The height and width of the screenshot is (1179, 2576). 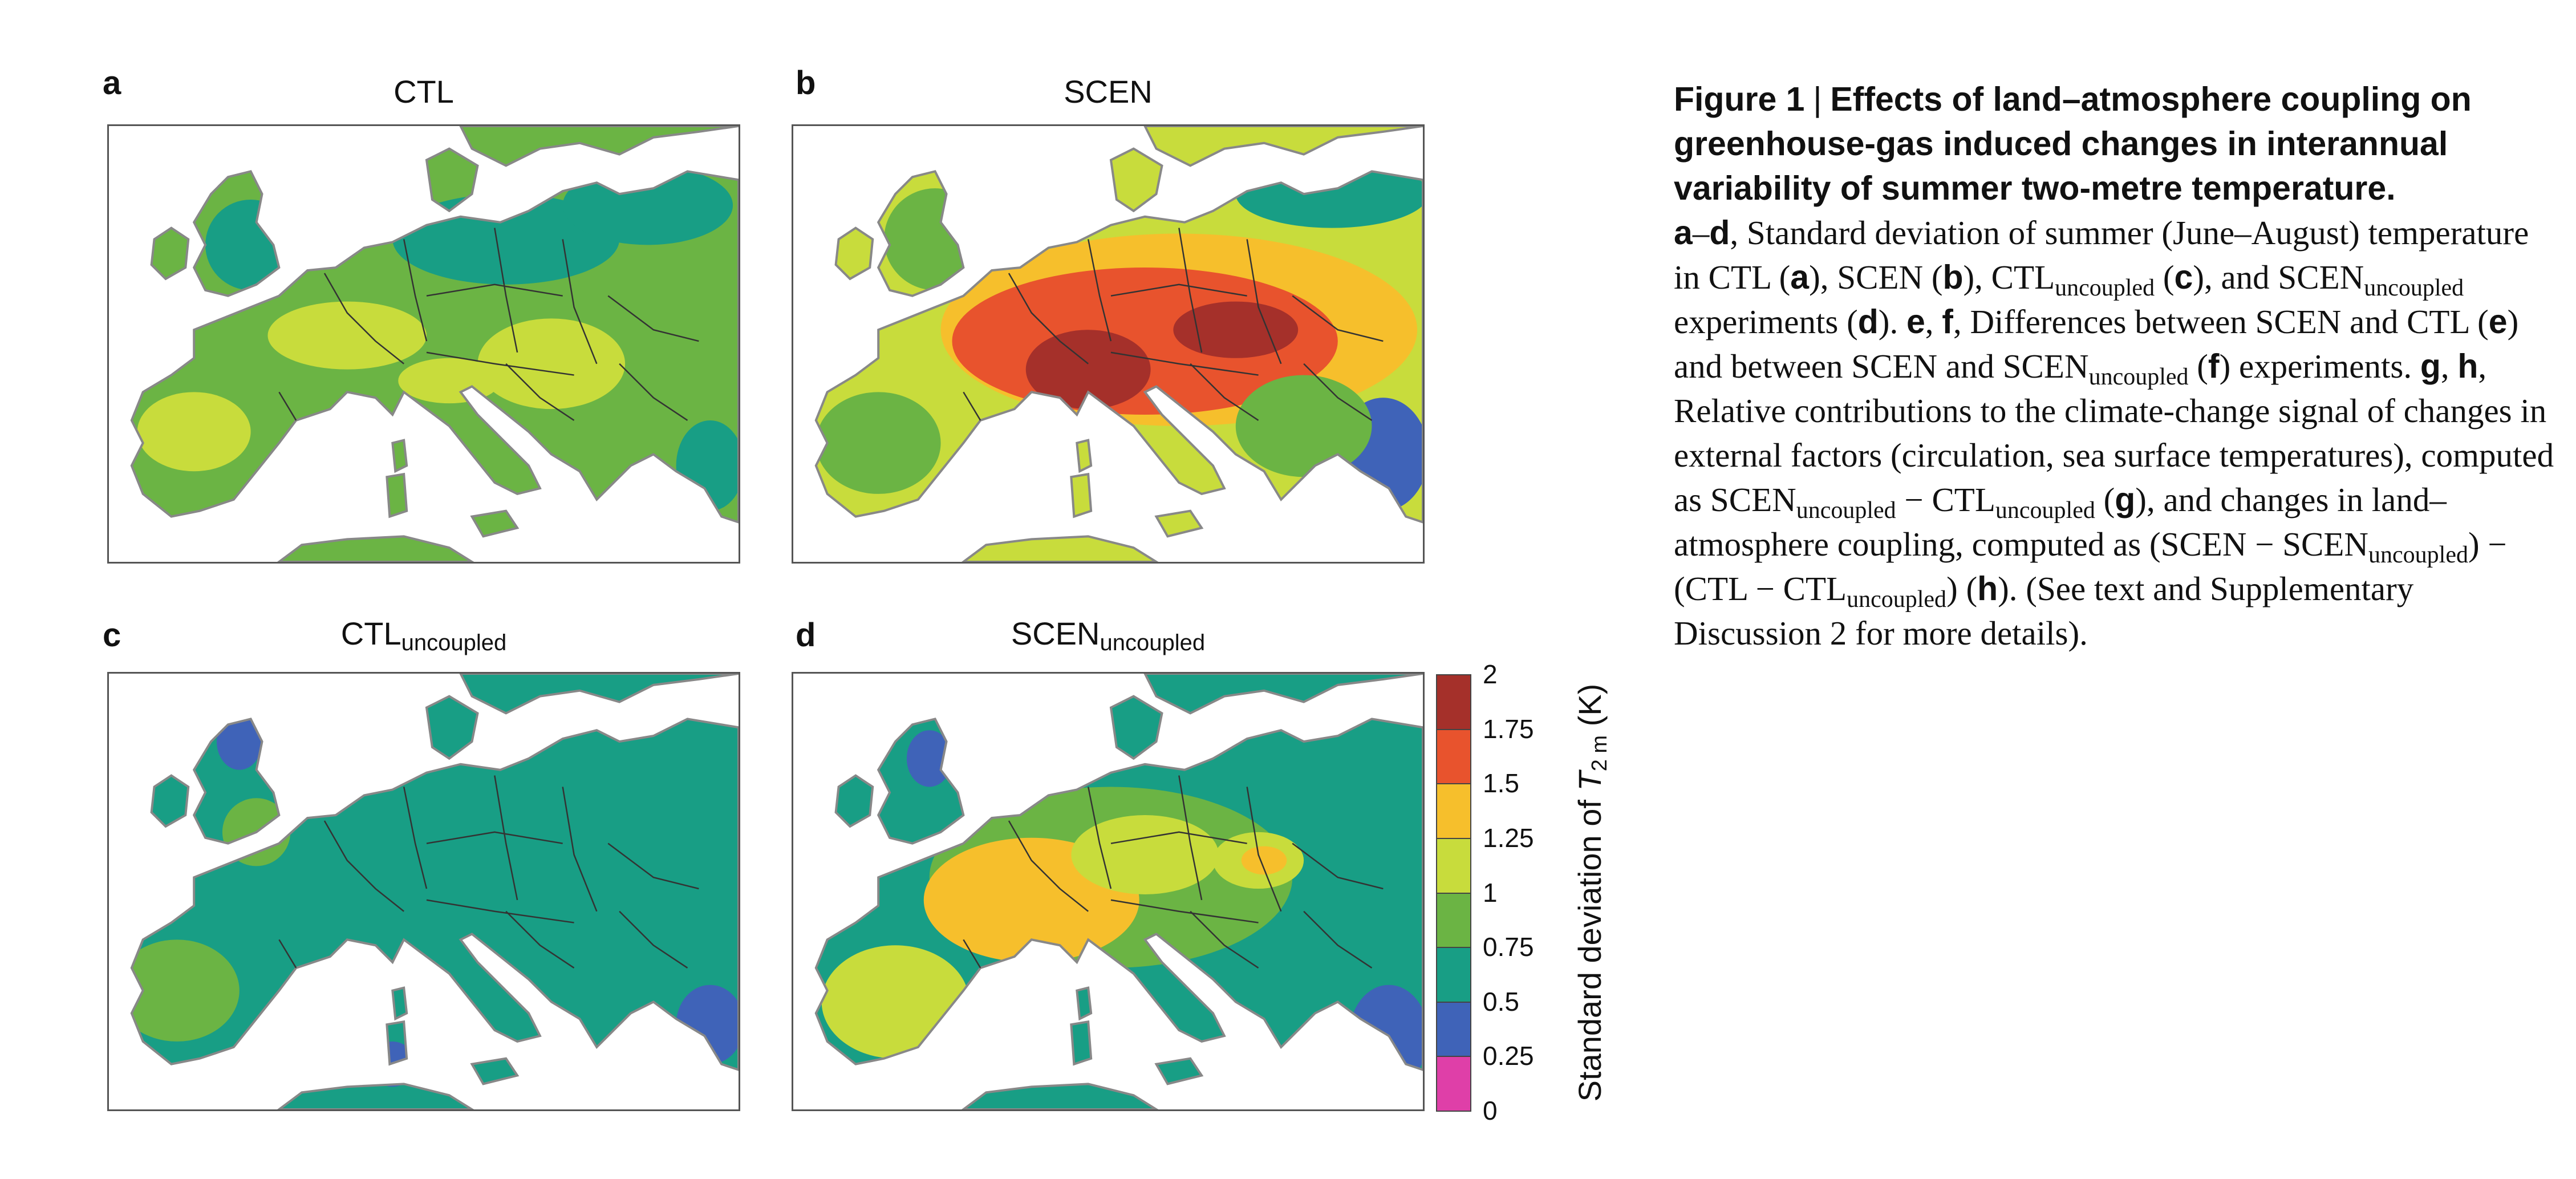 I want to click on map-panel-a, so click(x=423, y=344).